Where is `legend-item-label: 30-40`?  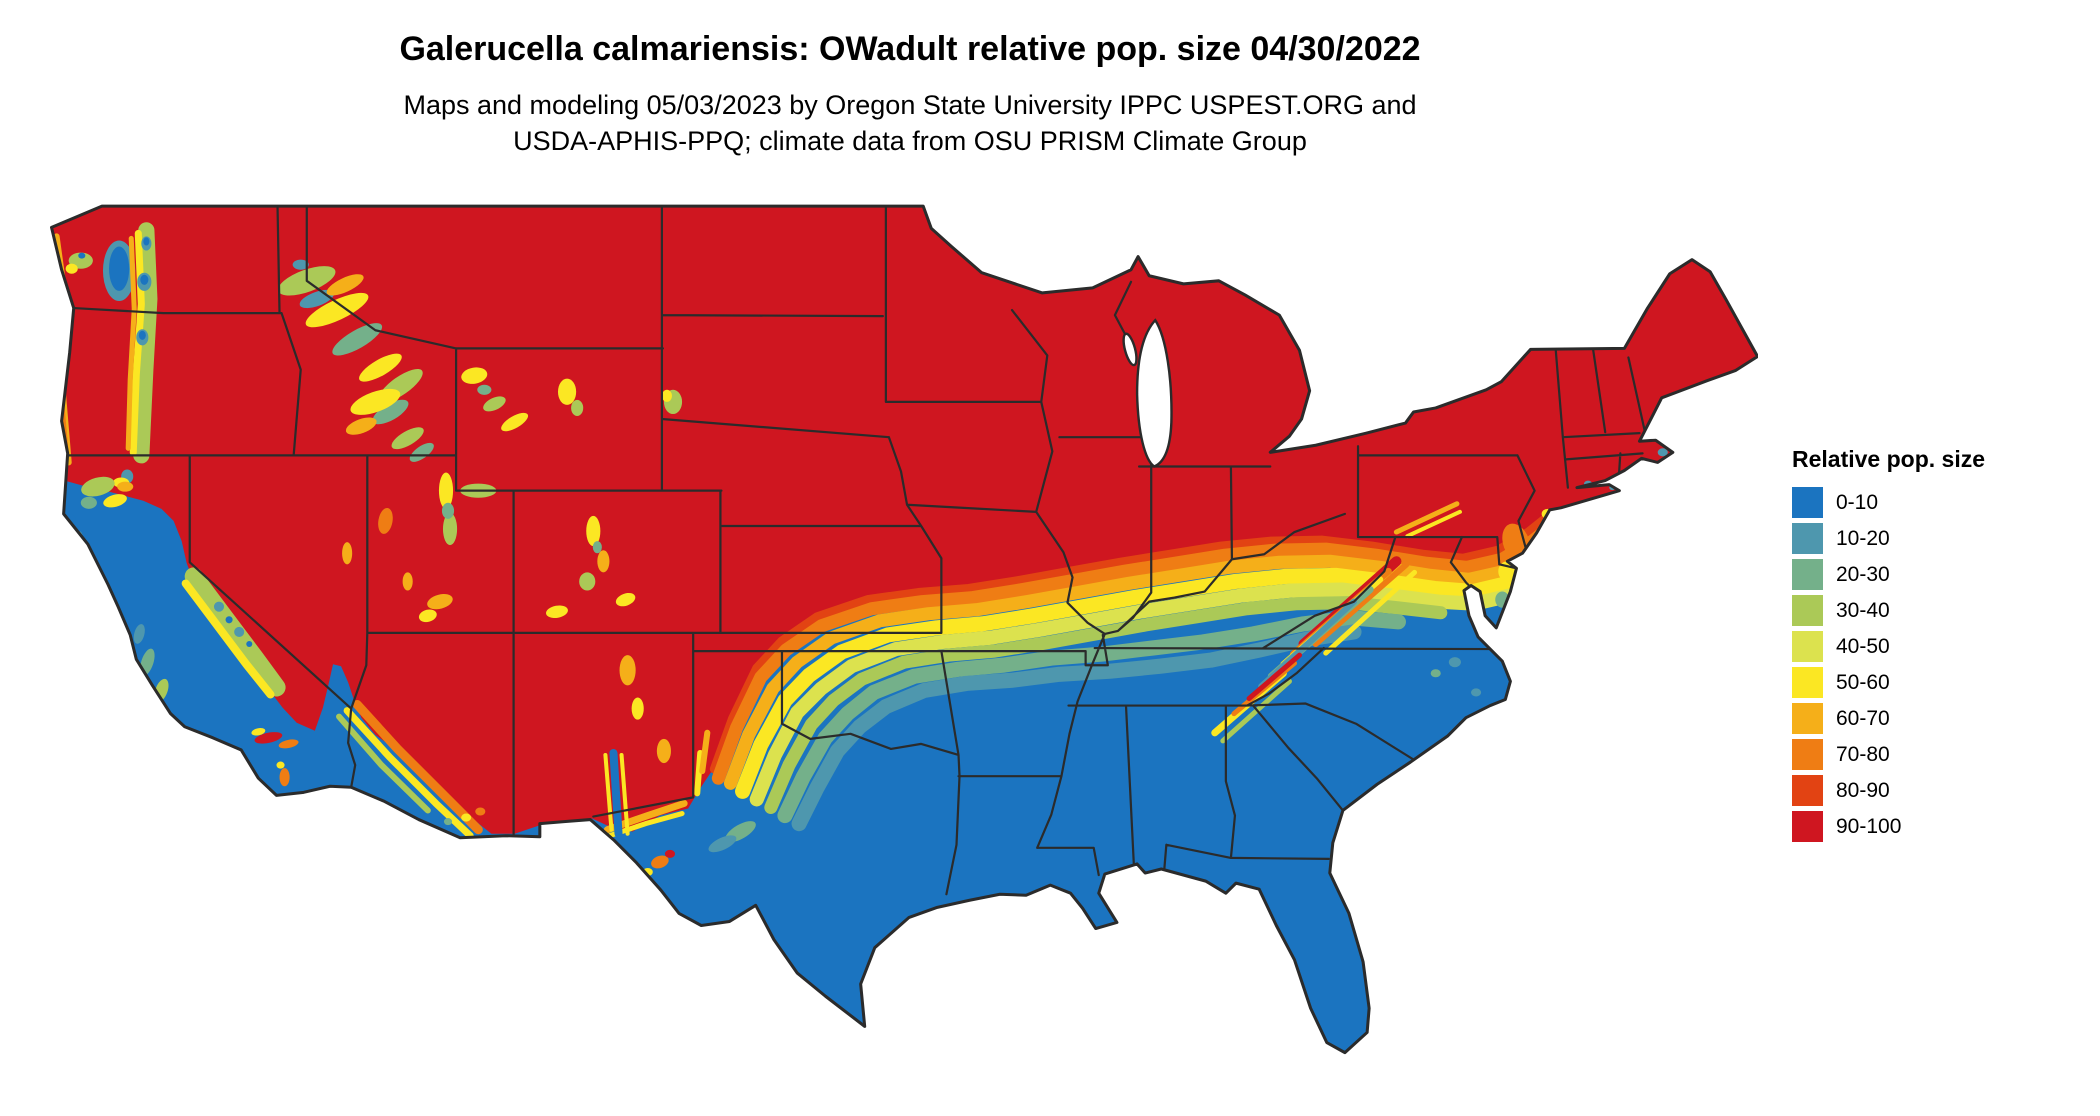
legend-item-label: 30-40 is located at coordinates (1863, 610).